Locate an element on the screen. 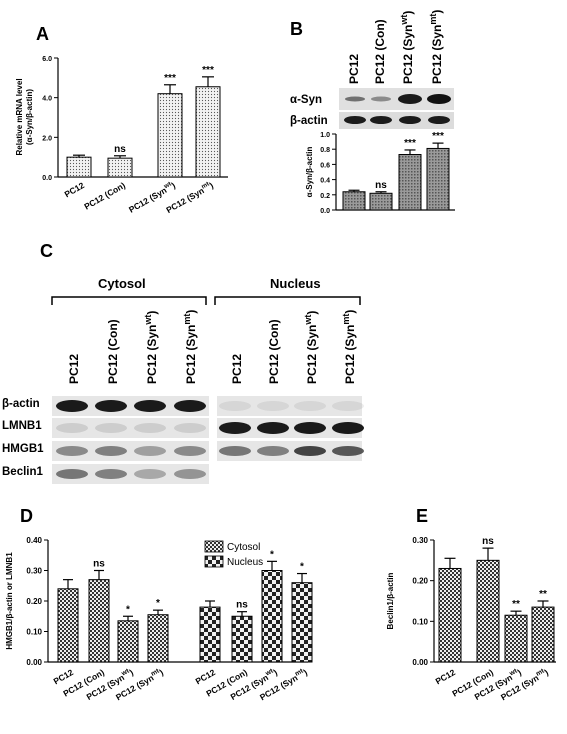  panel-label-c: C is located at coordinates (46, 251).